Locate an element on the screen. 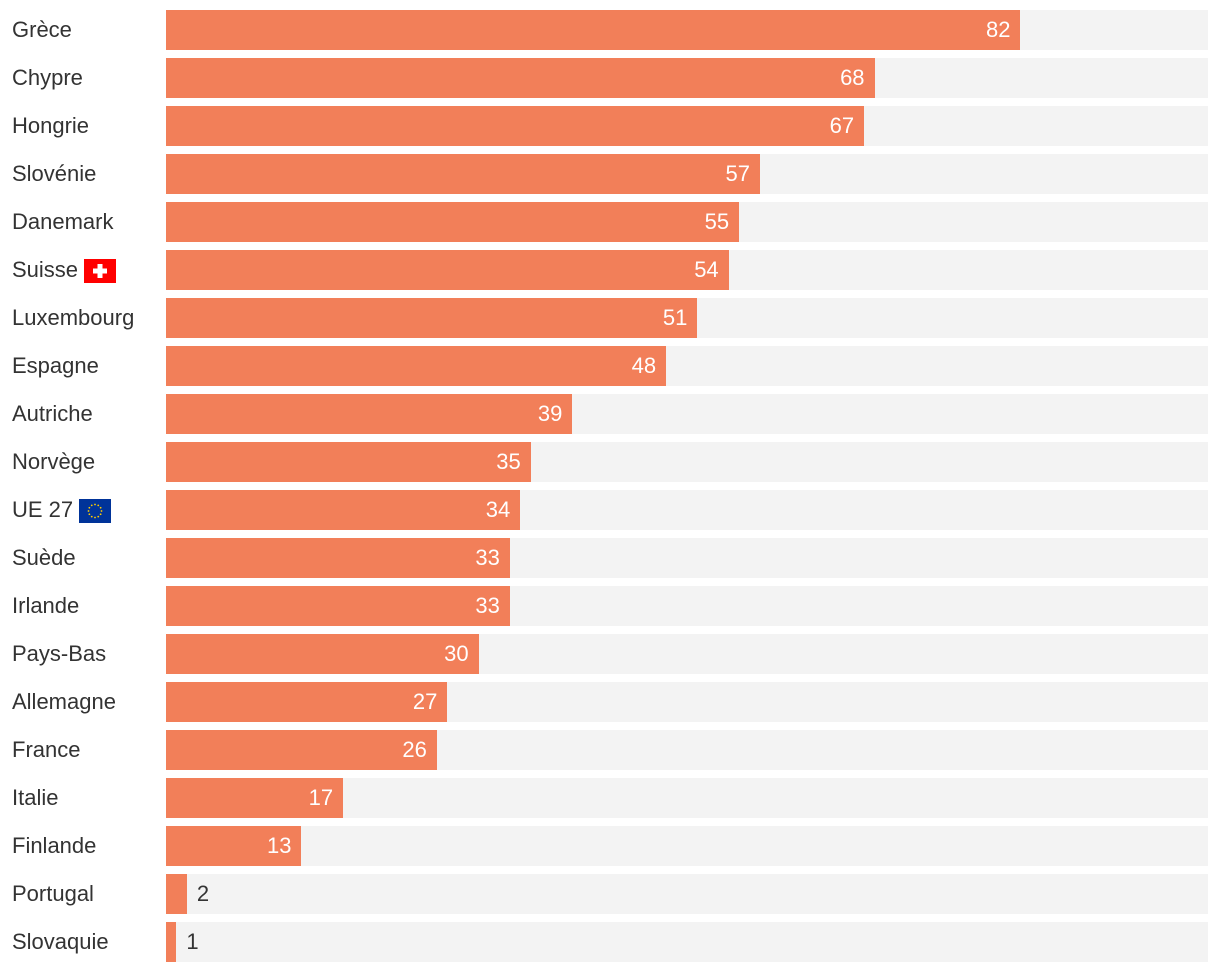  category-label-text: Autriche is located at coordinates (52, 413).